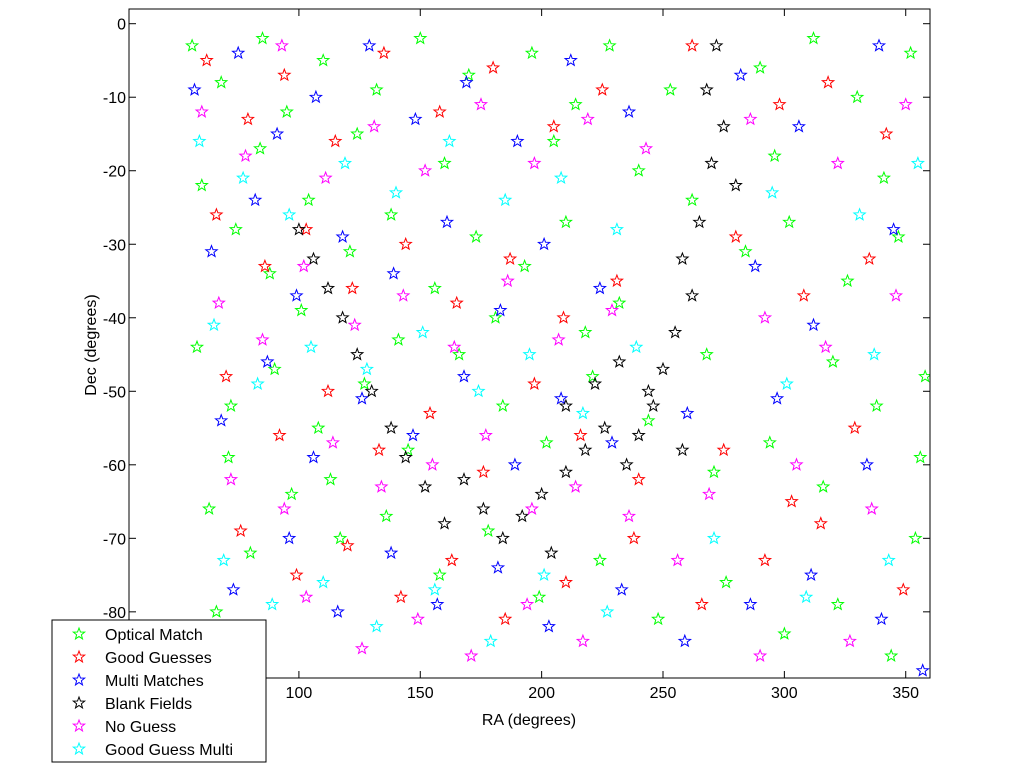 The image size is (1024, 768). What do you see at coordinates (114, 172) in the screenshot?
I see `y-tick-label: -20` at bounding box center [114, 172].